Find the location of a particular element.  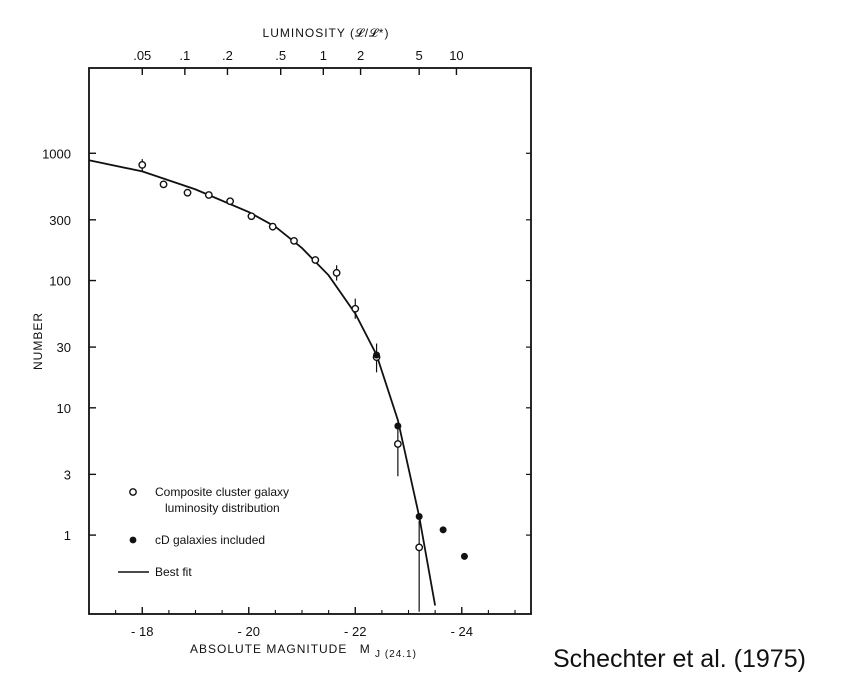

top-axis-label: LUMINOSITY (𝓛/𝓛*) is located at coordinates (326, 33).